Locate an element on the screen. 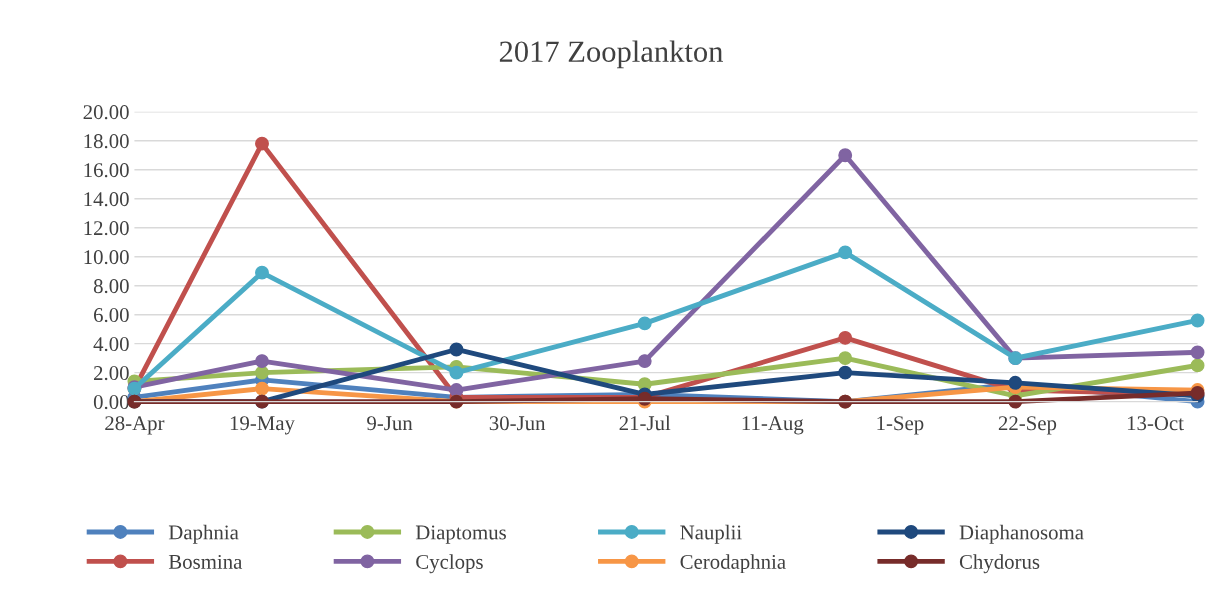 Image resolution: width=1222 pixels, height=604 pixels. x-tick-label: 1-Sep is located at coordinates (900, 425).